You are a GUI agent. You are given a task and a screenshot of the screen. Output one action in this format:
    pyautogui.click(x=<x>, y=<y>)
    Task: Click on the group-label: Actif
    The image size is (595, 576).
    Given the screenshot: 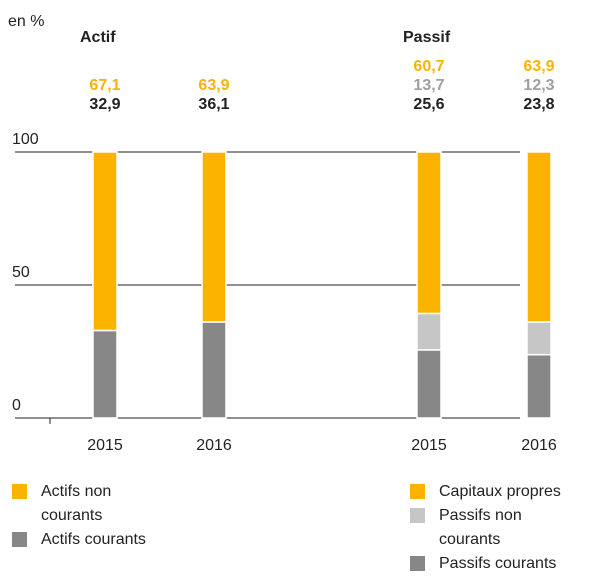 What is the action you would take?
    pyautogui.click(x=98, y=37)
    